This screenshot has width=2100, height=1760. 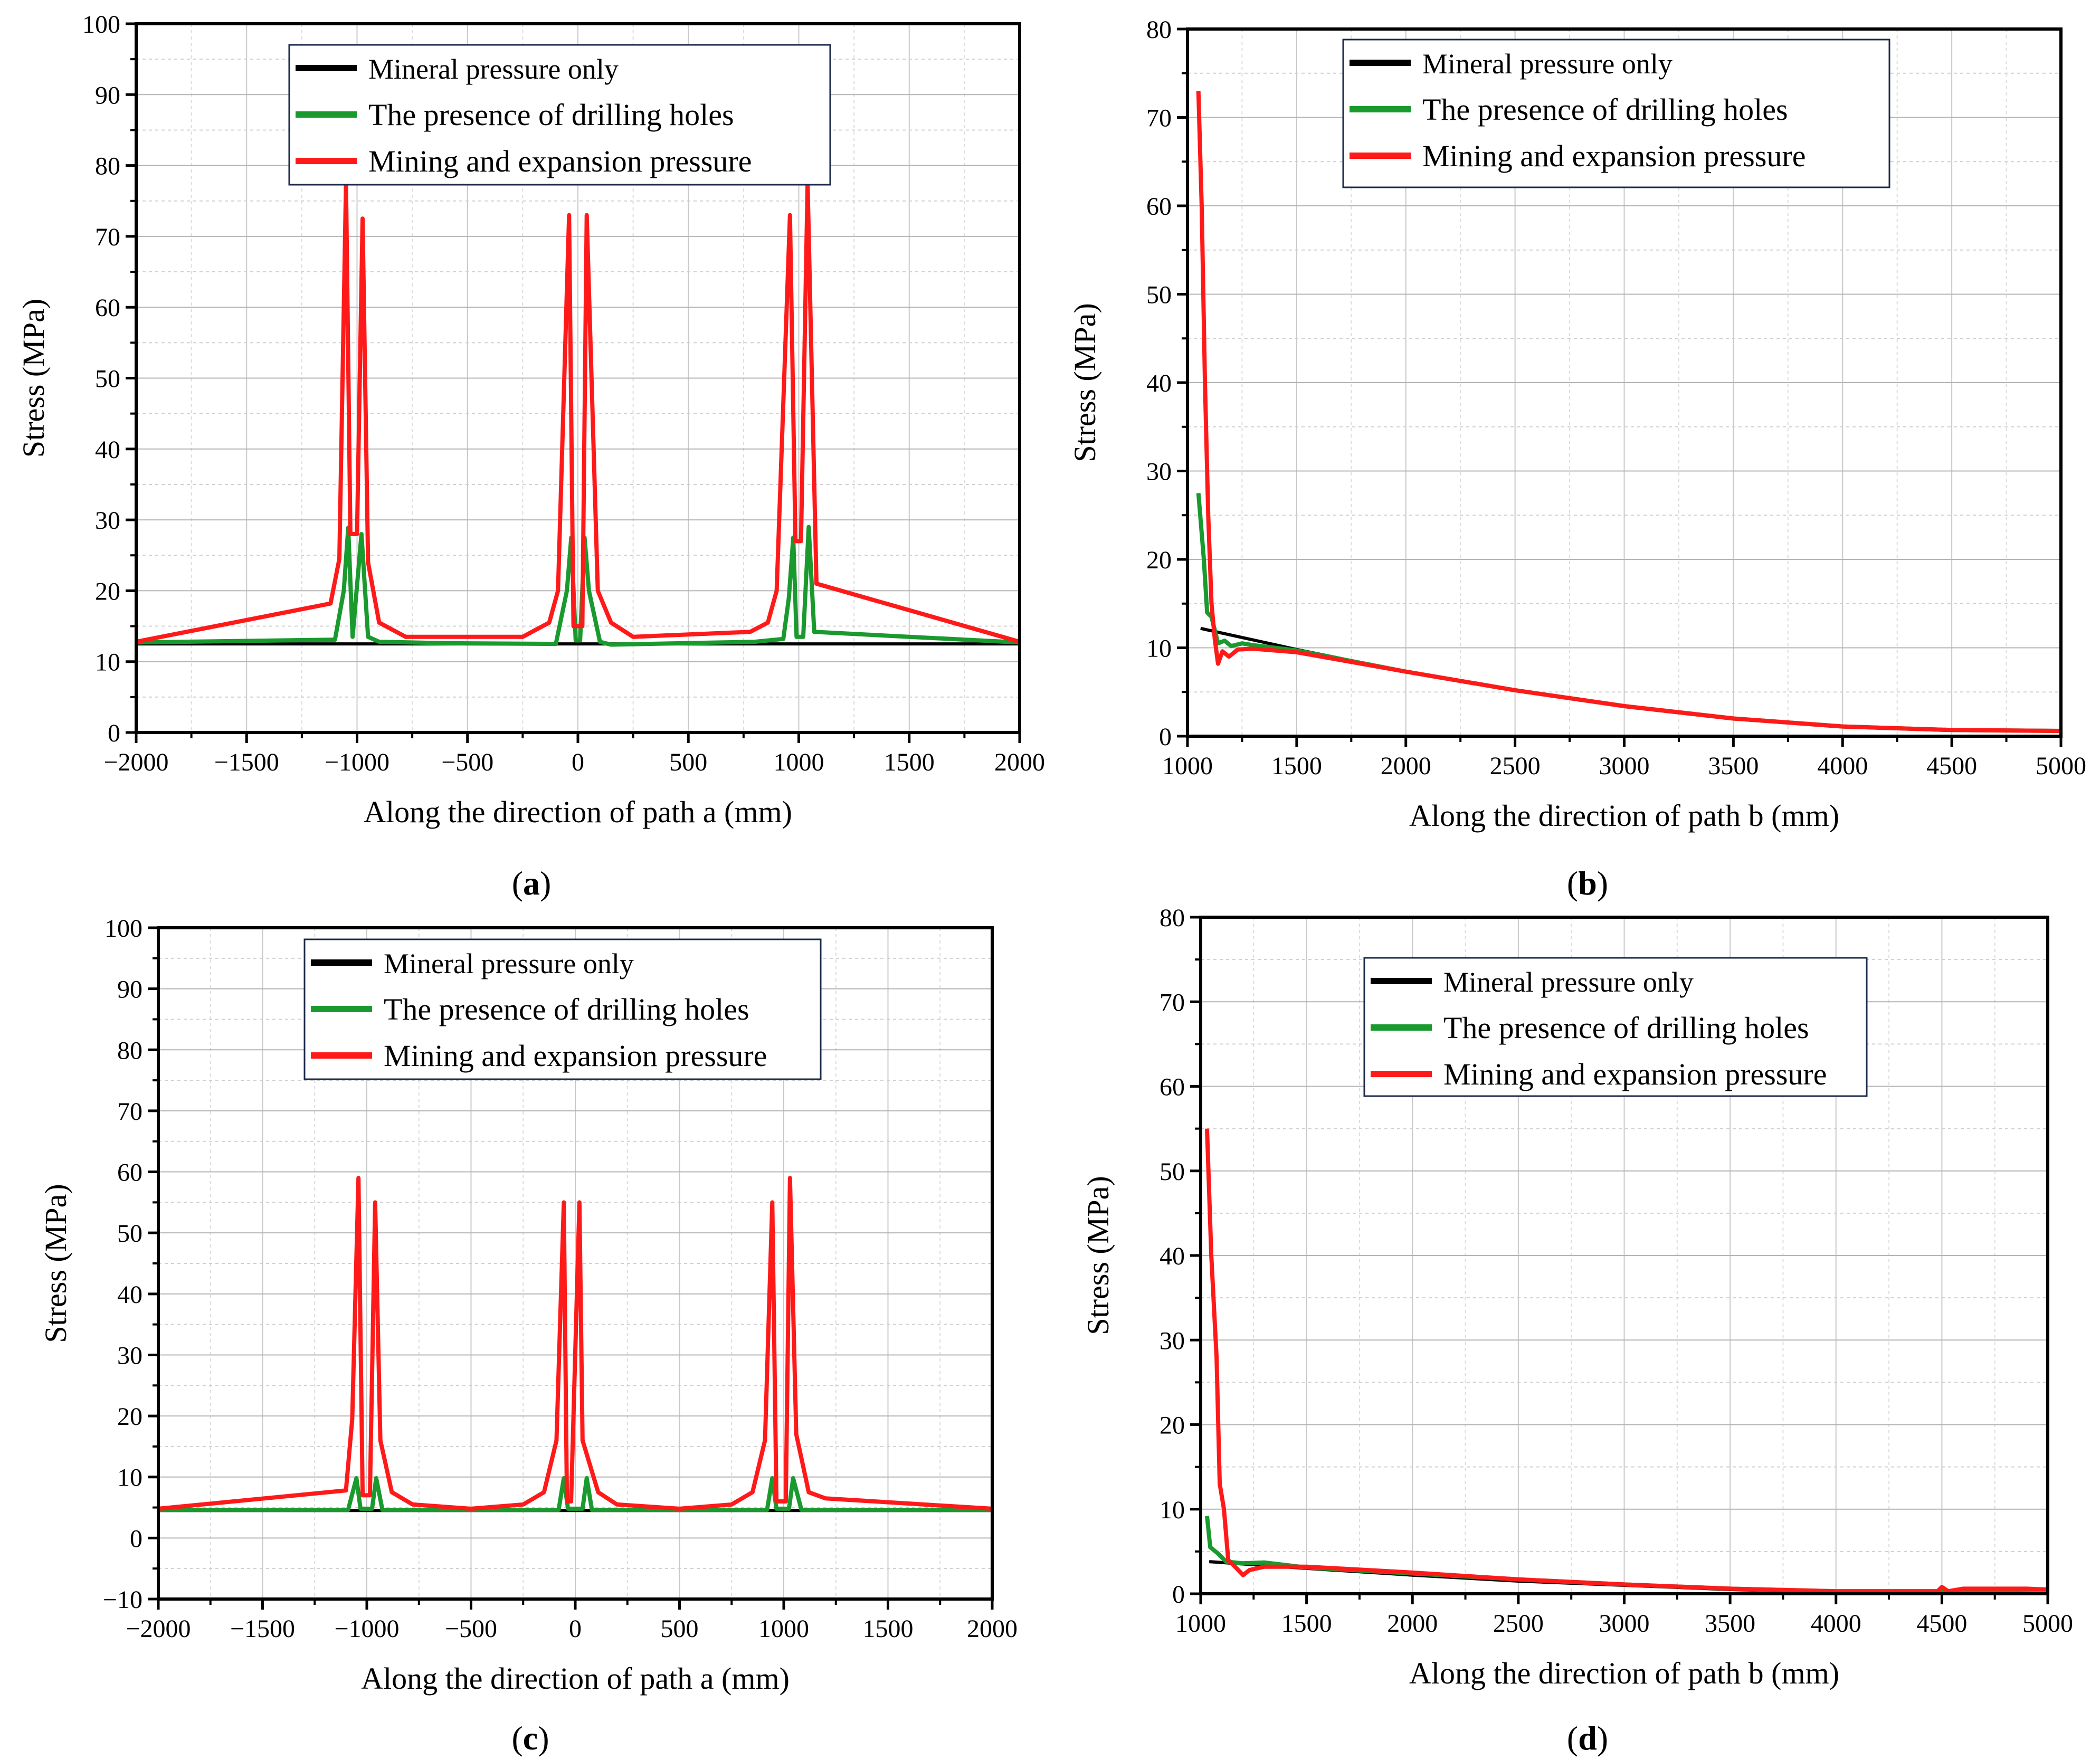 What do you see at coordinates (575, 1056) in the screenshot?
I see `legend-label-mining-c: Mining and expansion pressure` at bounding box center [575, 1056].